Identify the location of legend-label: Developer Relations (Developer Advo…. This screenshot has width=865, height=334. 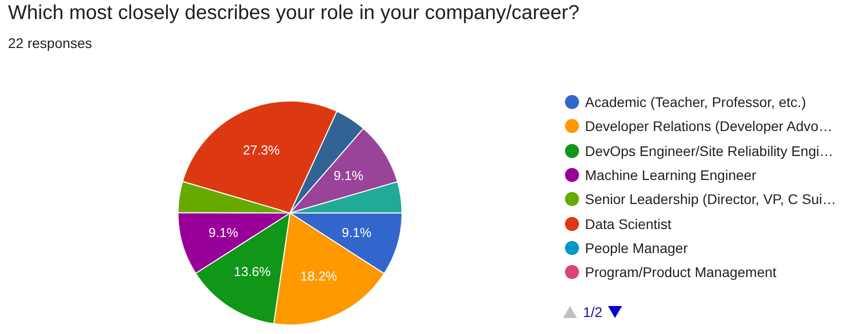
(708, 126).